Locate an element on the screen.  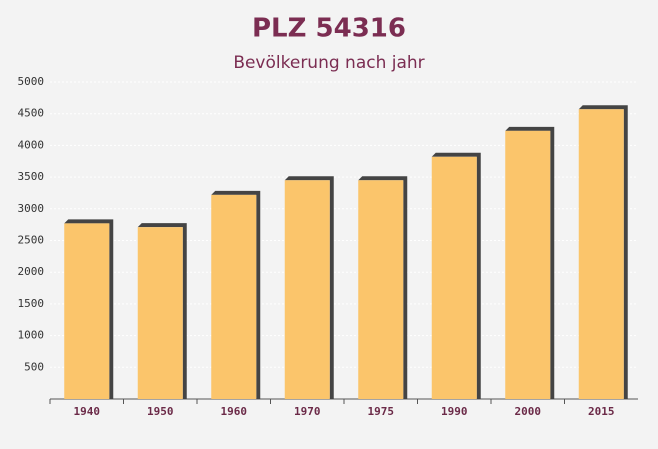
chart-subtitle: Bevölkerung nach jahr is located at coordinates (328, 63).